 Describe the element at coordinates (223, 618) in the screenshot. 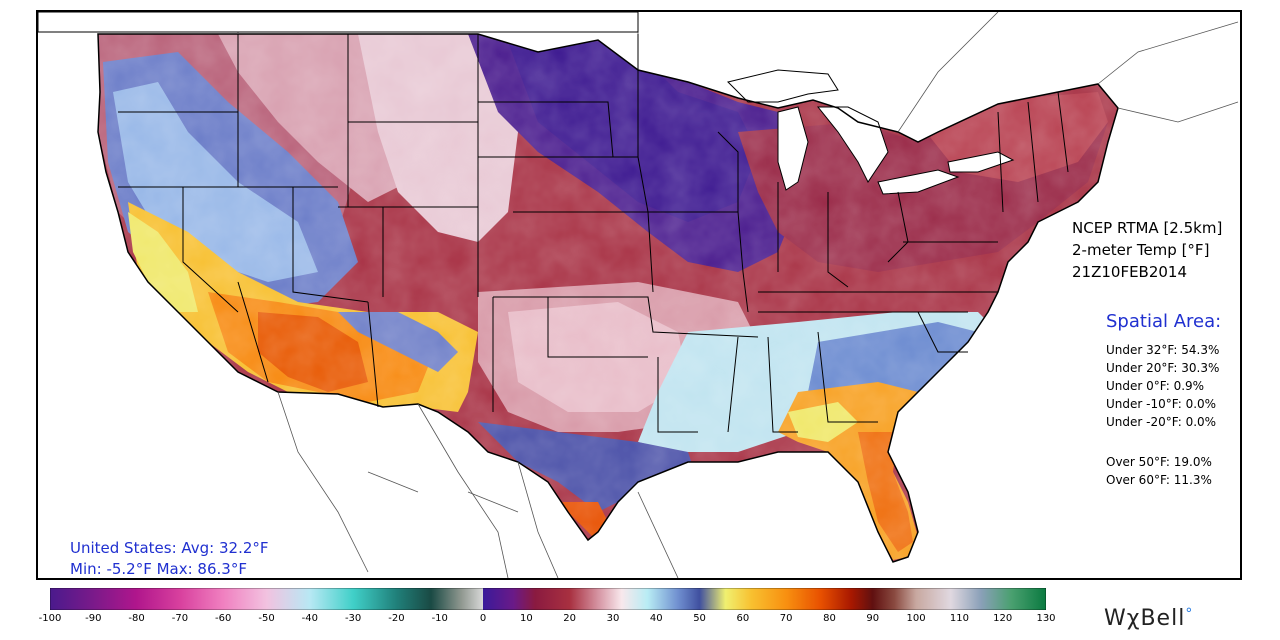

I see `colorbar-tick-label: -60` at that location.